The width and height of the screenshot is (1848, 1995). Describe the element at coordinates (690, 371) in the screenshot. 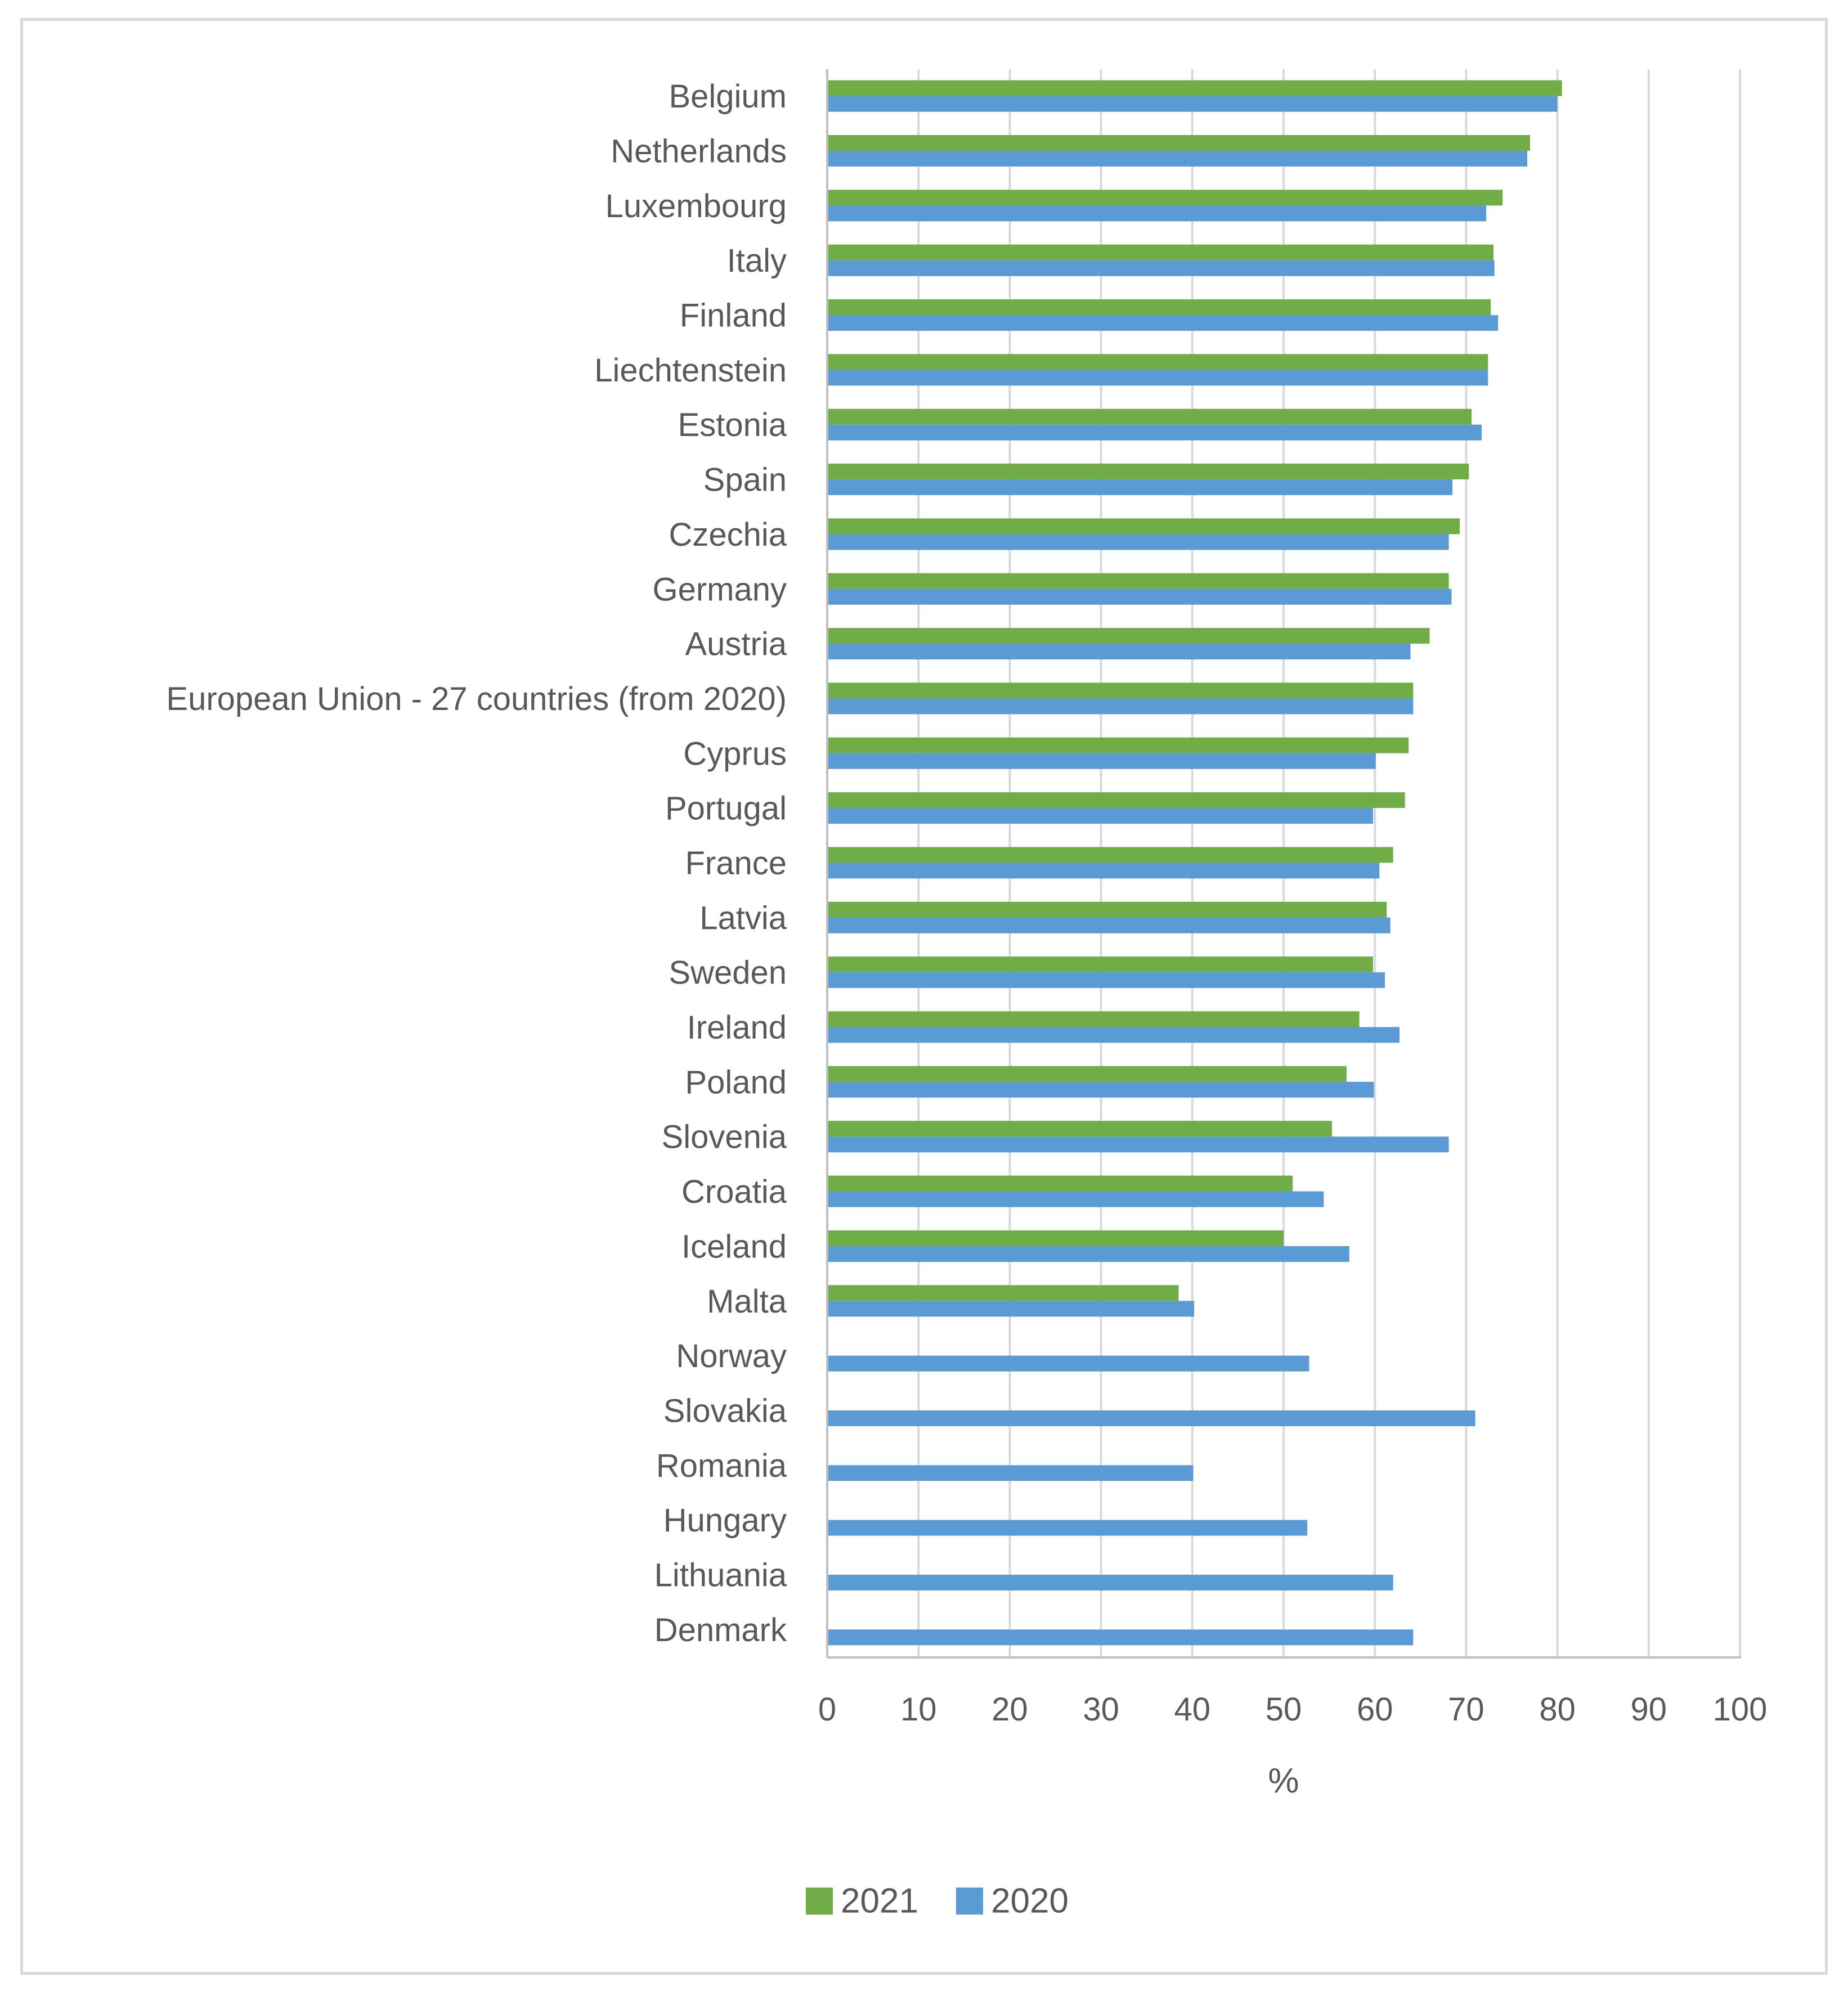

I see `category-label: Liechtenstein` at that location.